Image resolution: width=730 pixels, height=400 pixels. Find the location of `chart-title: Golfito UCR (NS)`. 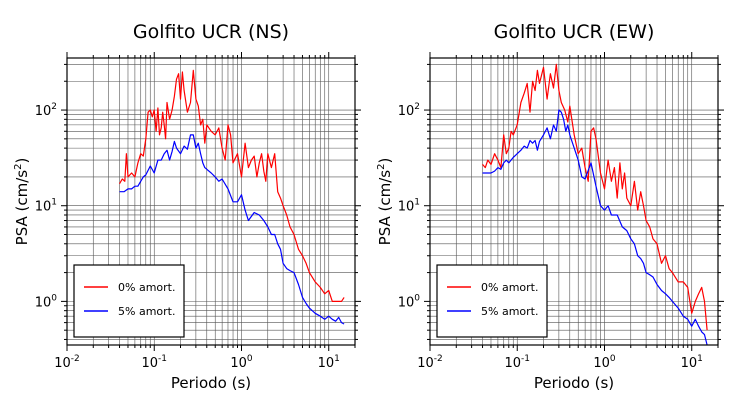

chart-title: Golfito UCR (NS) is located at coordinates (211, 32).